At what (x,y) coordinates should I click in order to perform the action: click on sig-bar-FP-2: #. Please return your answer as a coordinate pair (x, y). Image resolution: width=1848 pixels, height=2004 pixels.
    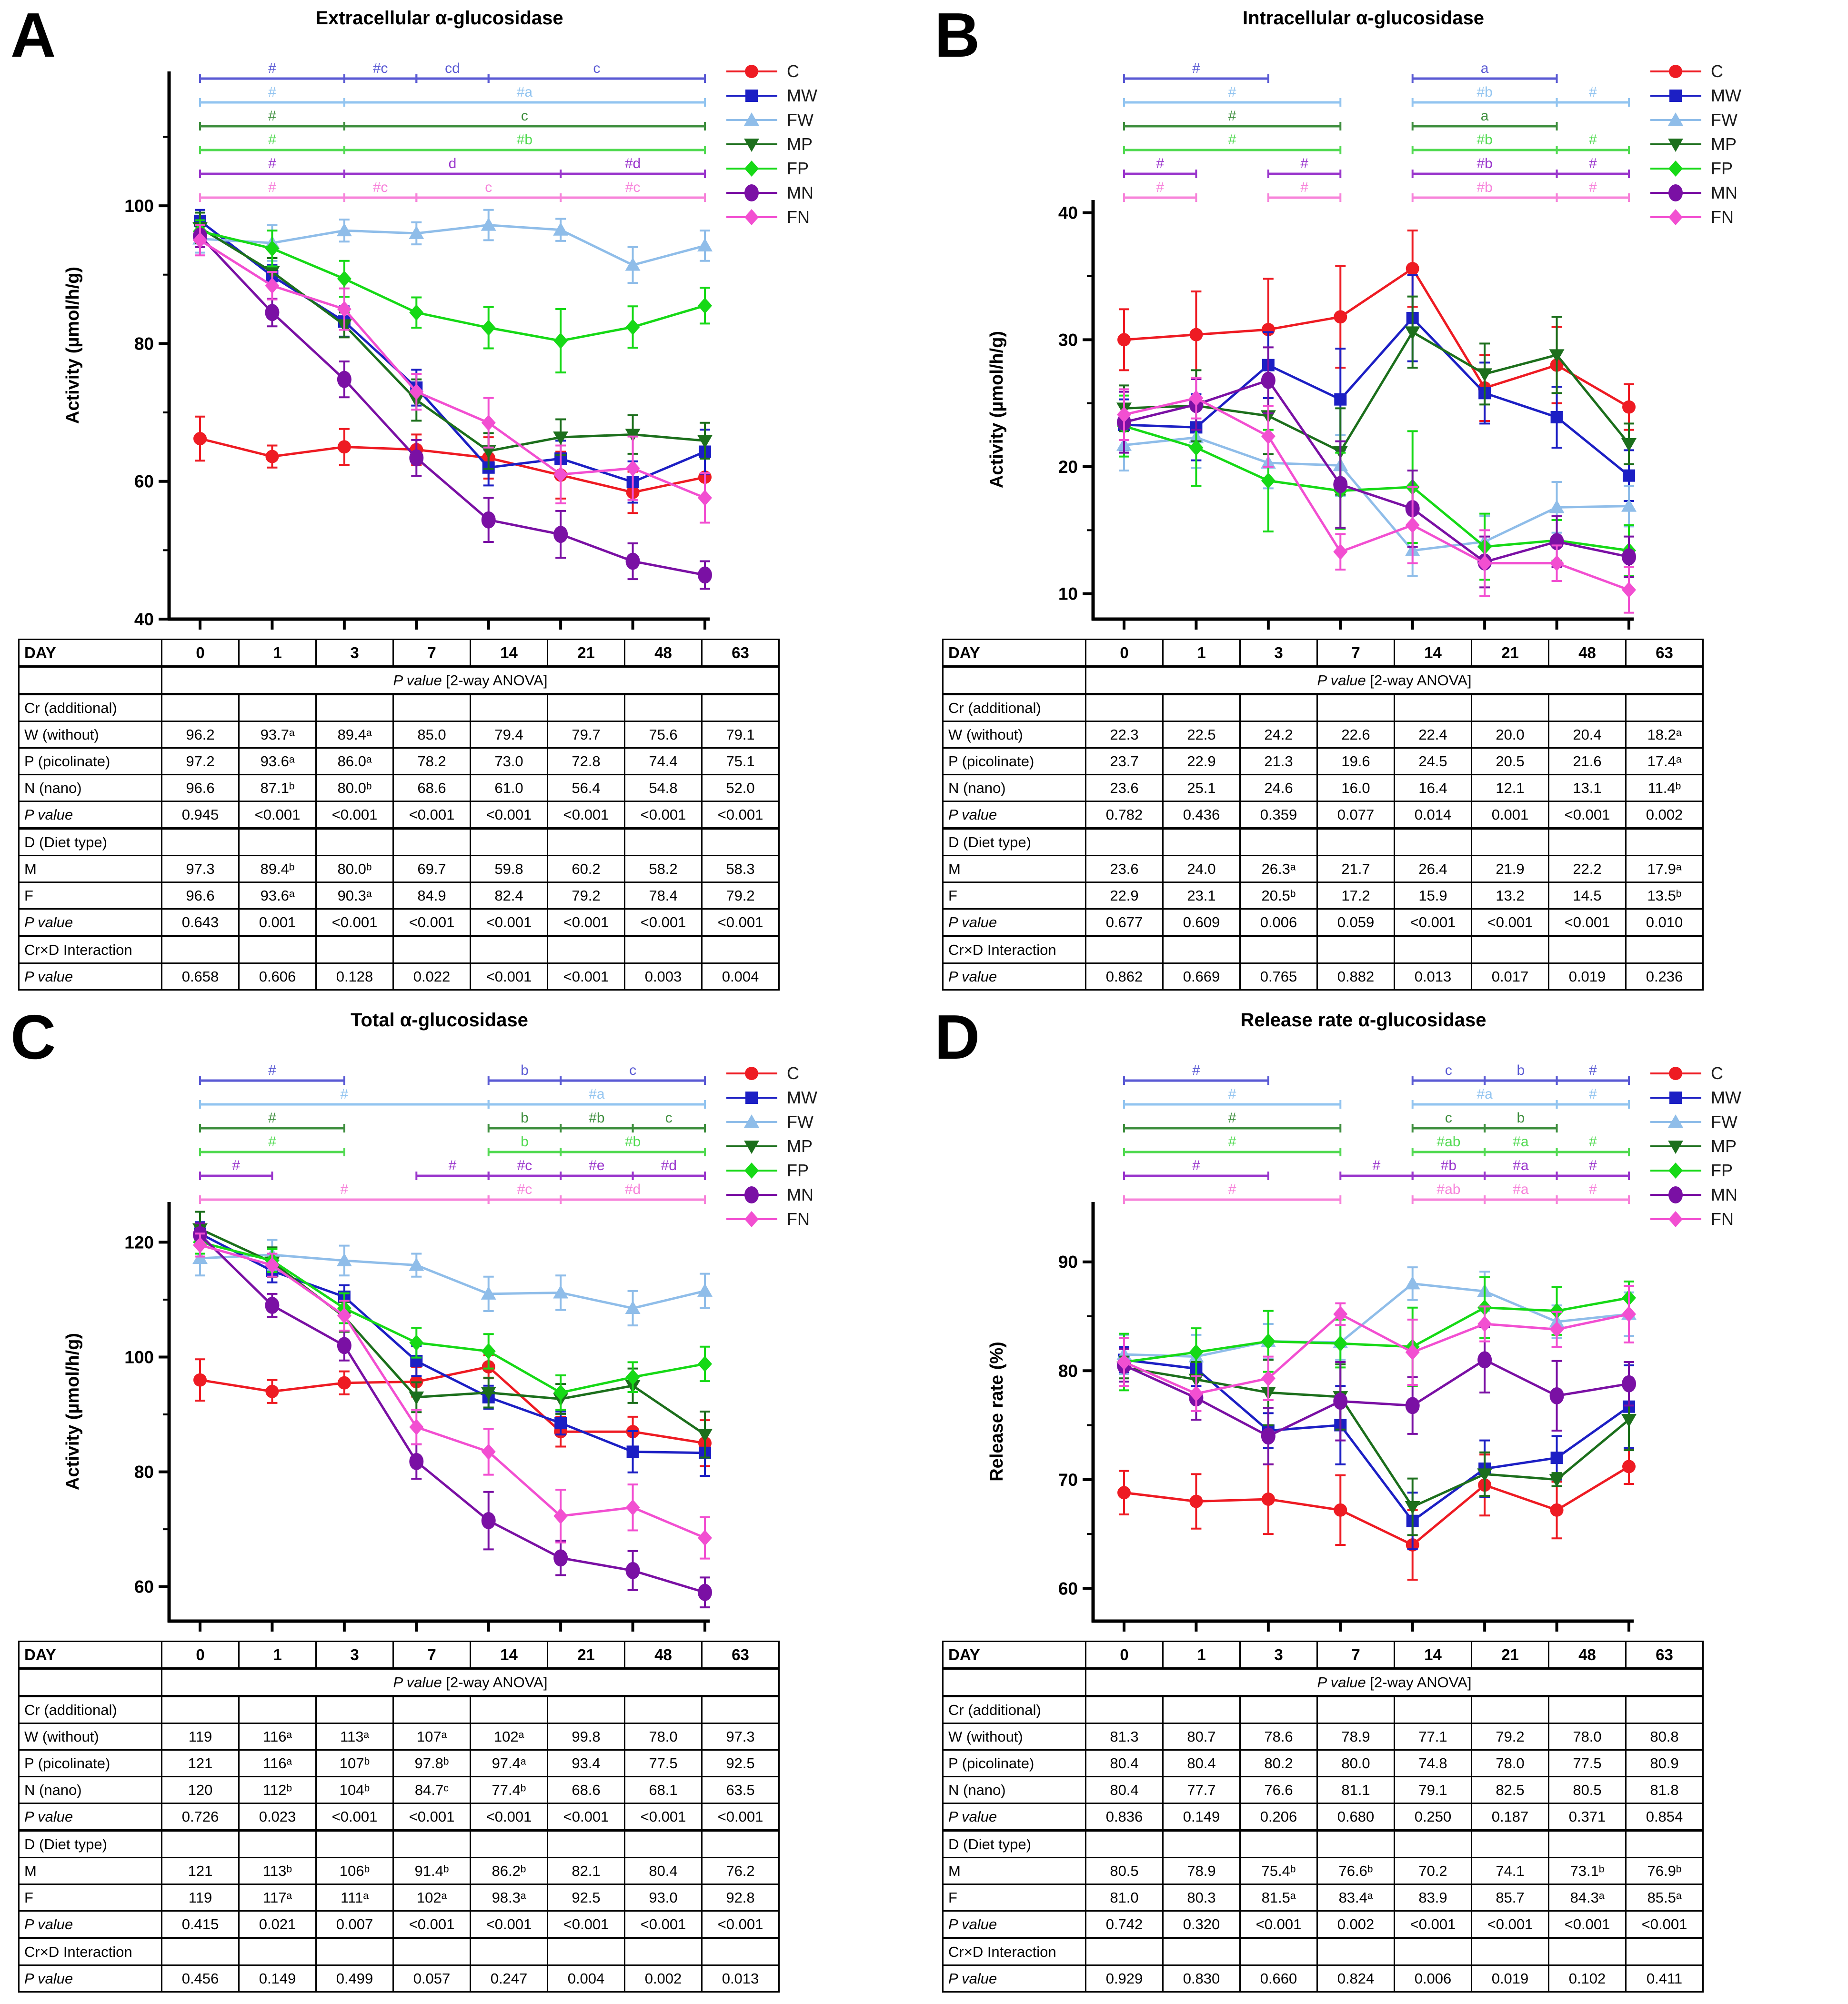
    Looking at the image, I should click on (1593, 143).